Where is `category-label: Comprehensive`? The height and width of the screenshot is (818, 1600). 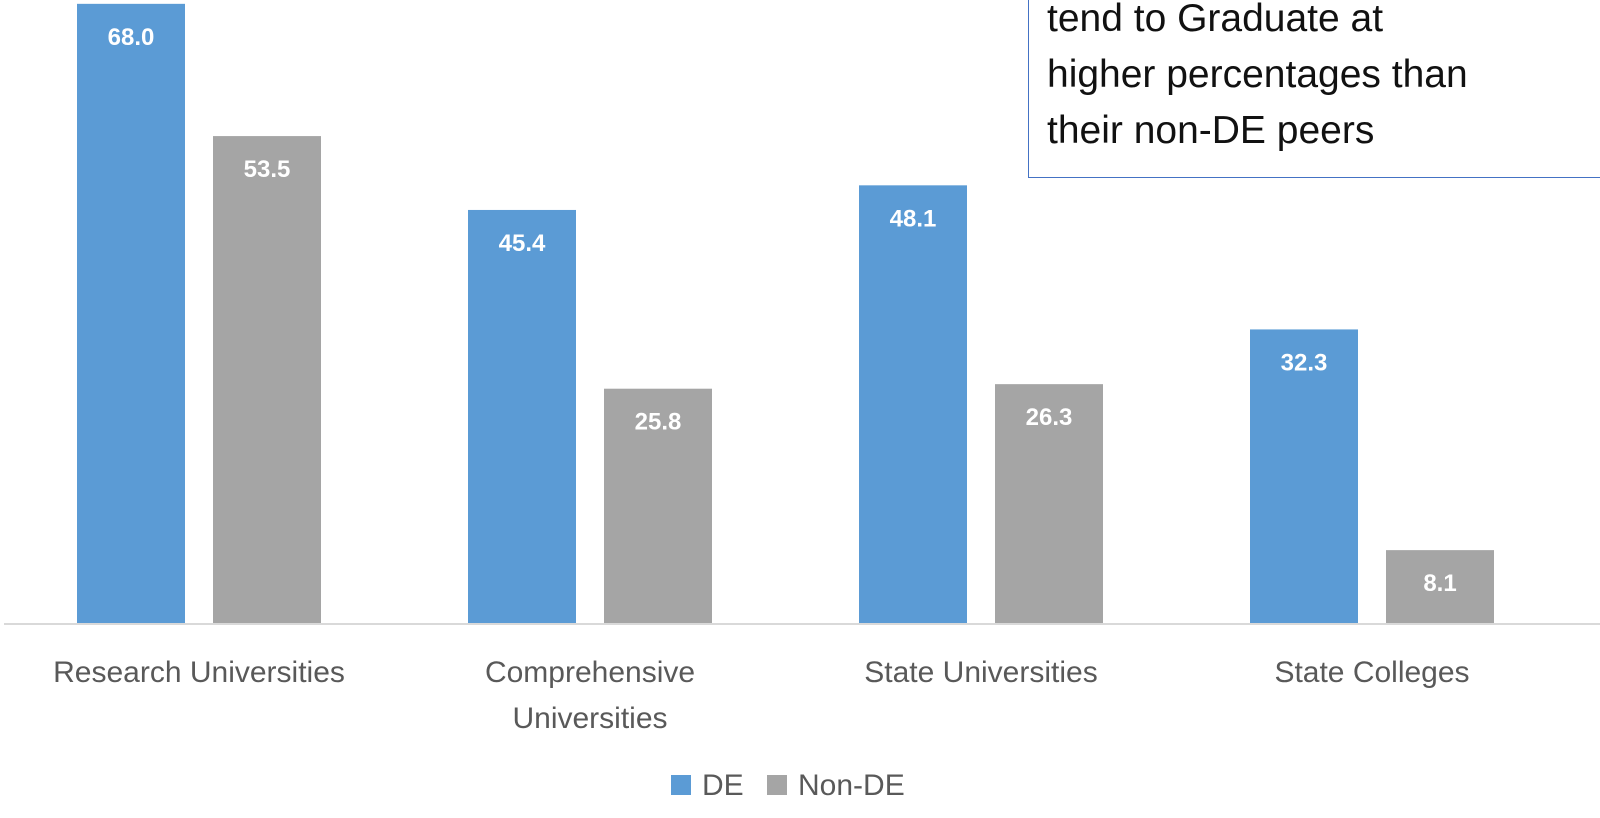 category-label: Comprehensive is located at coordinates (590, 672).